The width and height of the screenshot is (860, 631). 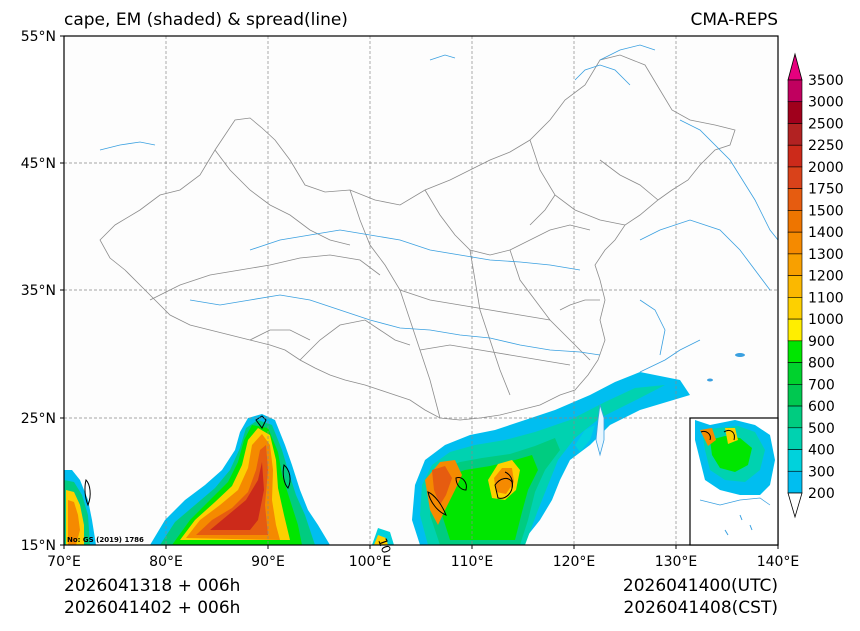 I want to click on colorbar-tick-label: 800, so click(x=821, y=364).